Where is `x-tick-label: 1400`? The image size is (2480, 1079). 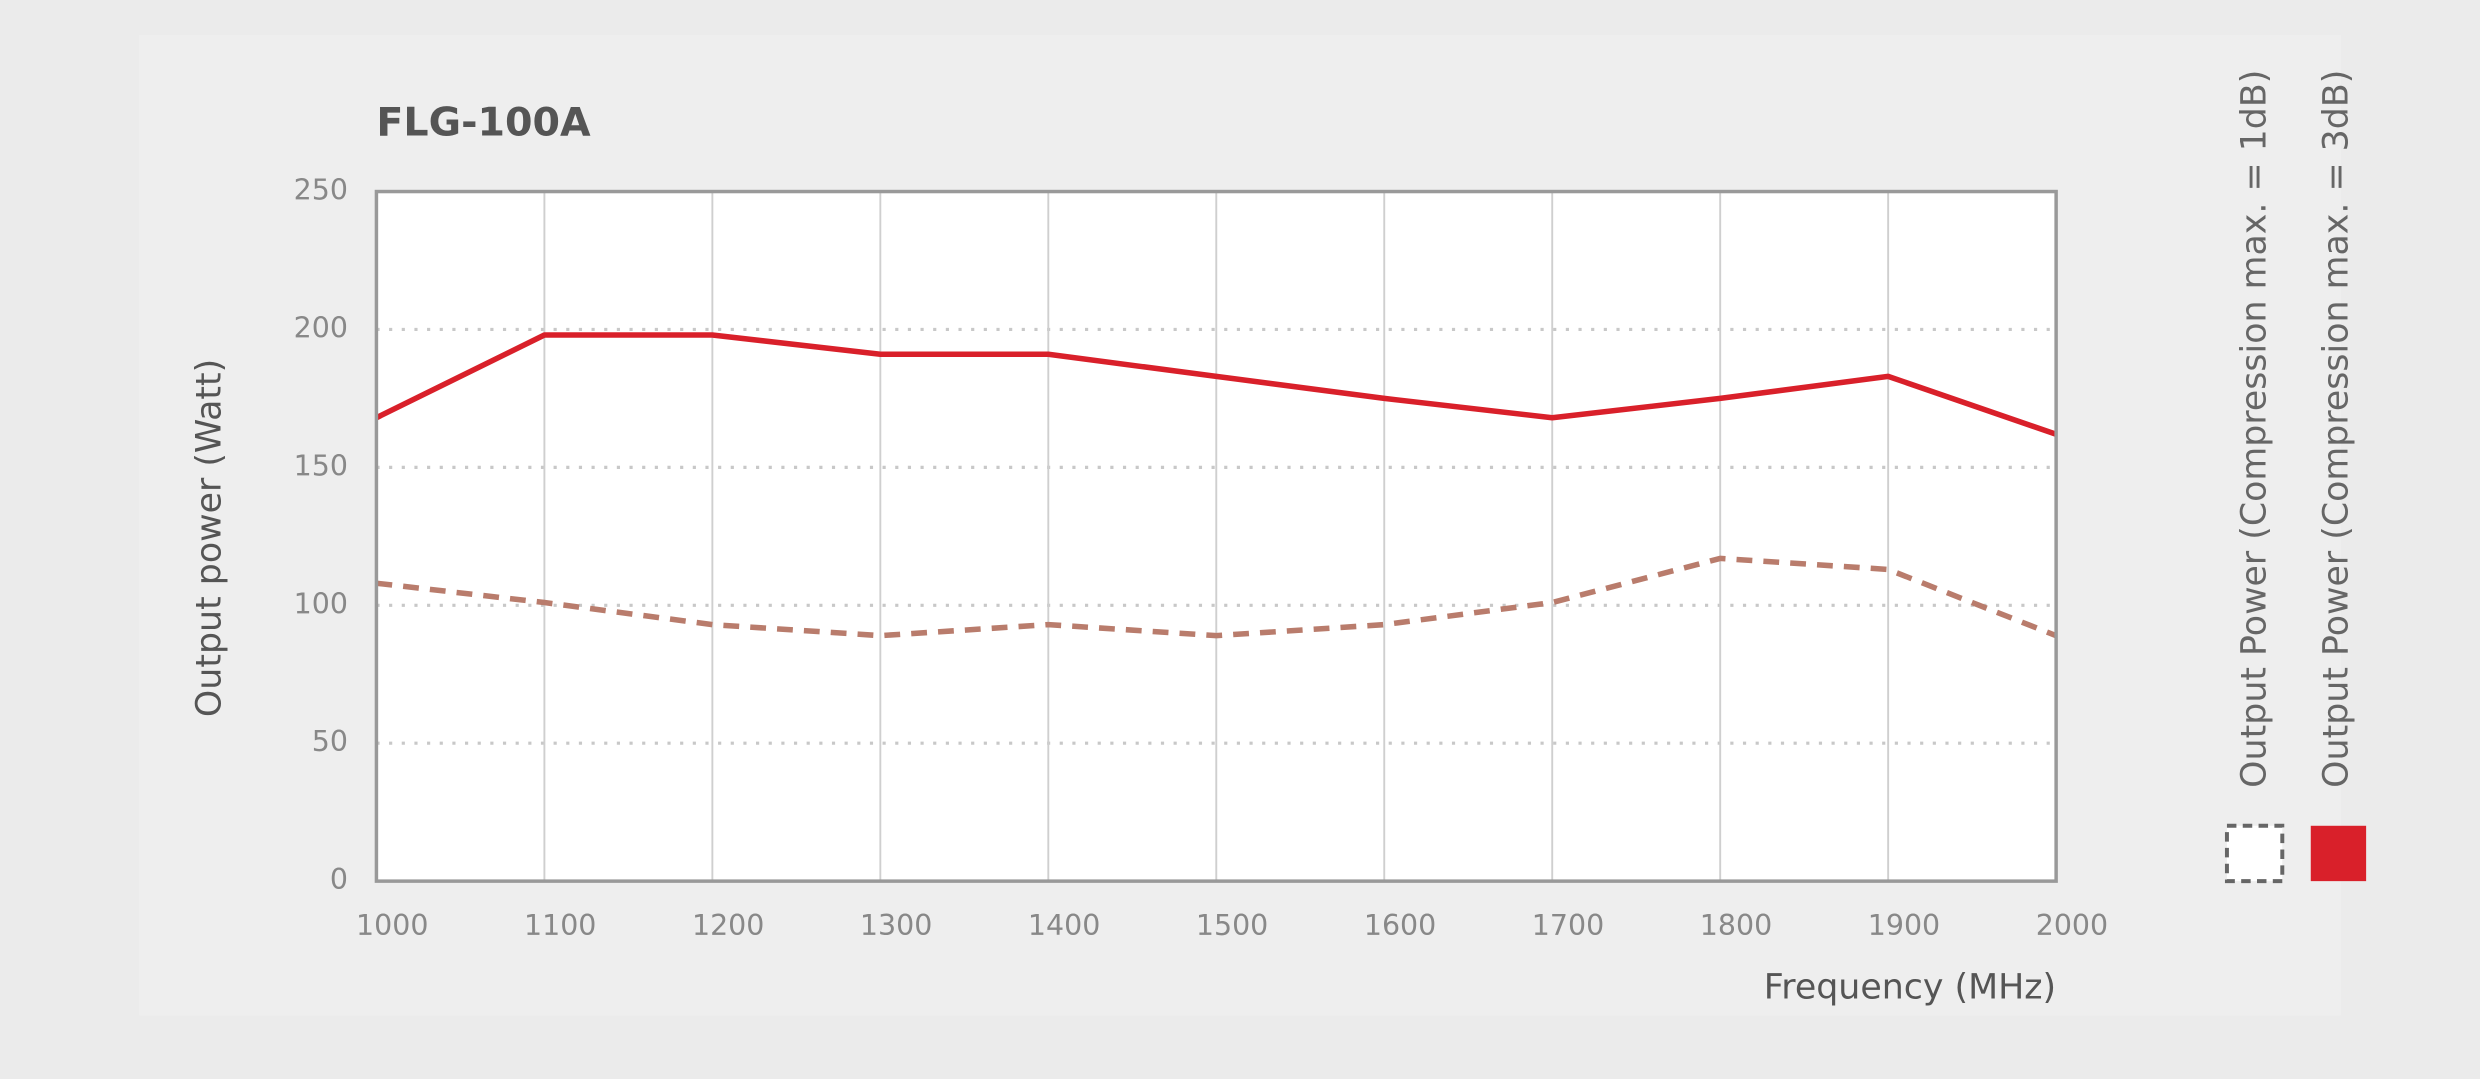 x-tick-label: 1400 is located at coordinates (1064, 925).